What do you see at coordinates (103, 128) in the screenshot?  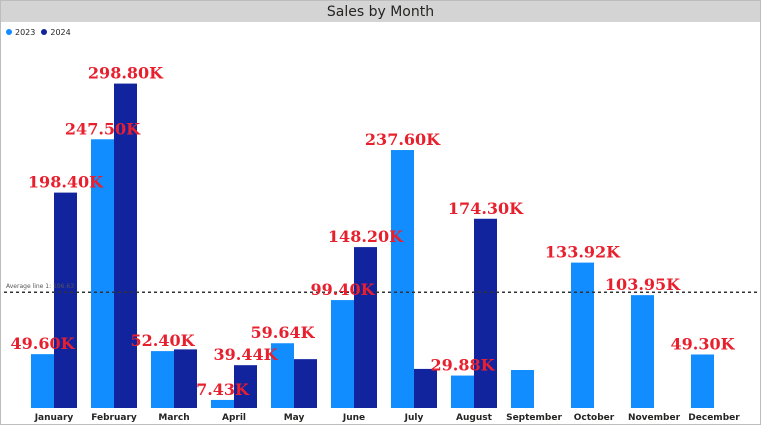 I see `data-label-2023-february: 247.50K` at bounding box center [103, 128].